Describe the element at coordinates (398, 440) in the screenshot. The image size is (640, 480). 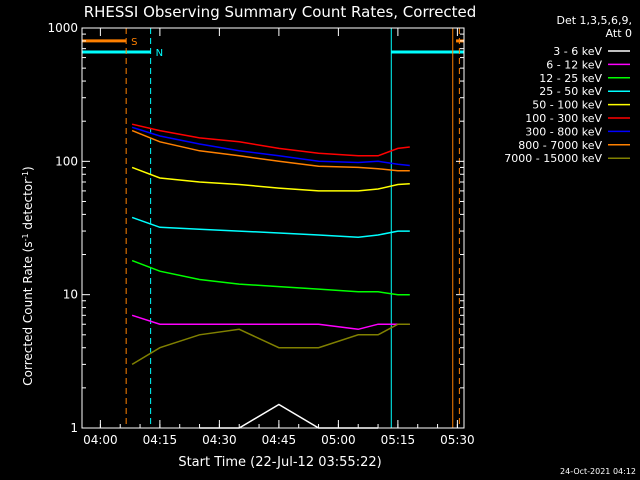
I see `x-tick-label: 05:15` at that location.